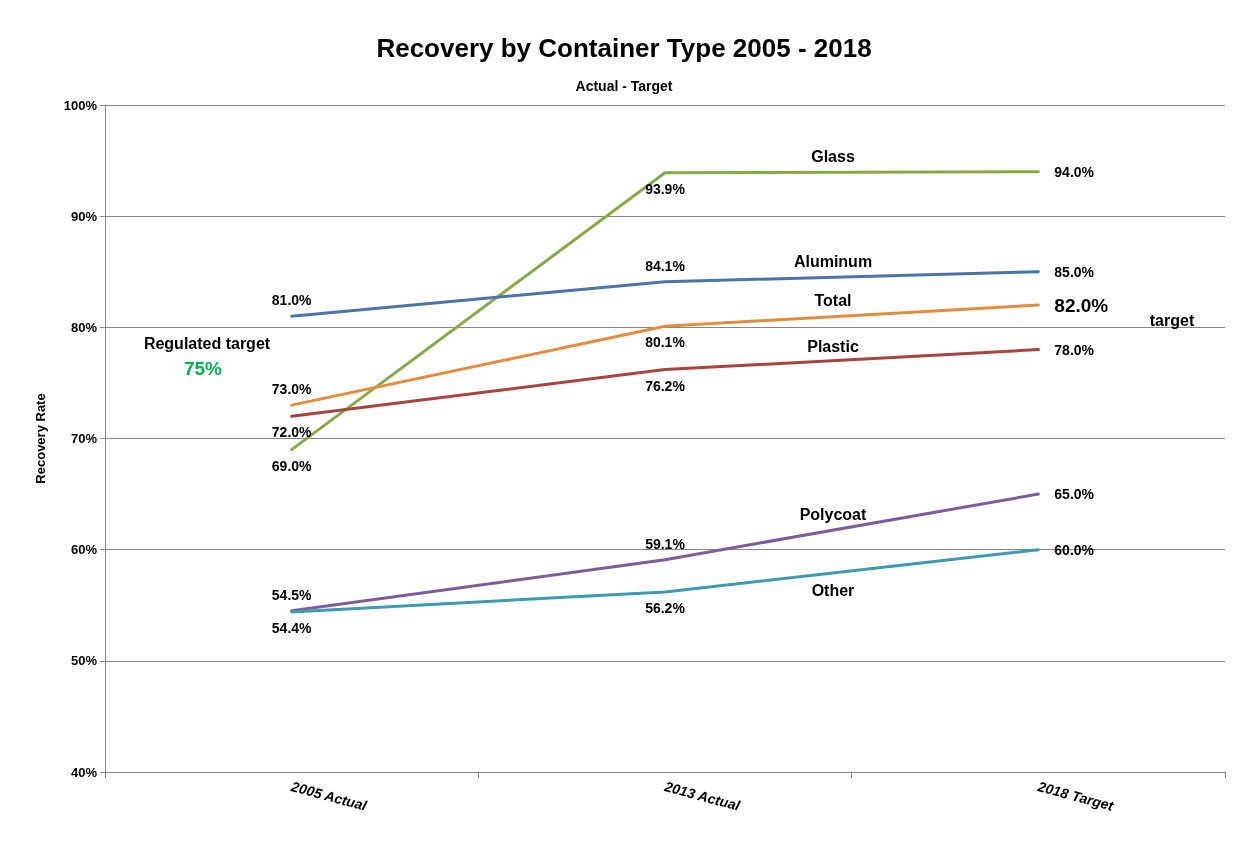 This screenshot has width=1248, height=856. What do you see at coordinates (207, 343) in the screenshot?
I see `annotation: Regulated target` at bounding box center [207, 343].